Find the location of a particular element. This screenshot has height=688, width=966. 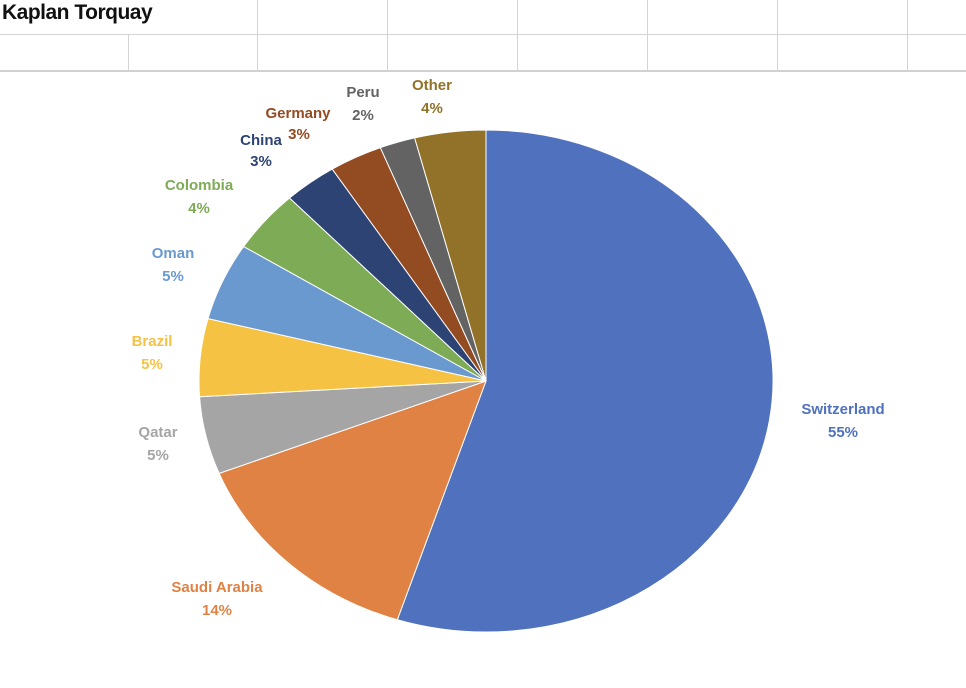

data-label-value-china: 3% is located at coordinates (261, 161).